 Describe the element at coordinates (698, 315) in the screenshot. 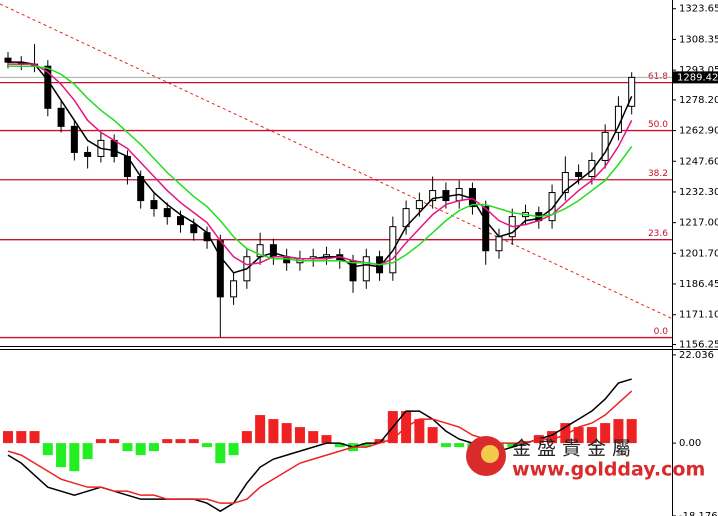

I see `y-tick-label: 1171.10` at that location.